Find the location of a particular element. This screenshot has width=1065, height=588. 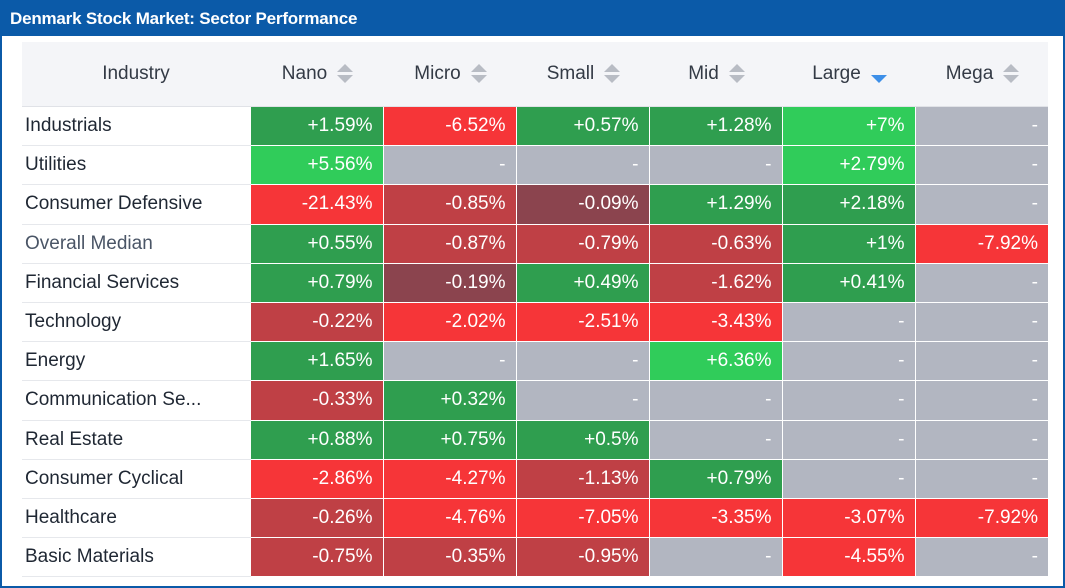

table-row: Industrials +1.59% -6.52% +0.57% +1.28% +7% - is located at coordinates (535, 126).